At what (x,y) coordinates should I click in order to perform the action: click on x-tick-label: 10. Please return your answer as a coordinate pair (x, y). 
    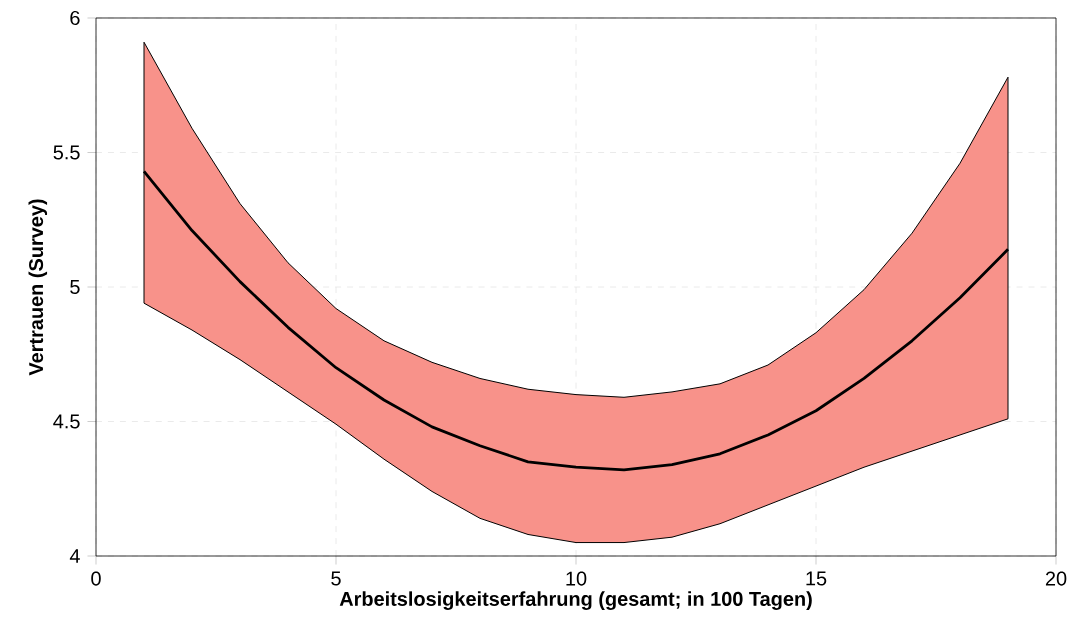
    Looking at the image, I should click on (576, 578).